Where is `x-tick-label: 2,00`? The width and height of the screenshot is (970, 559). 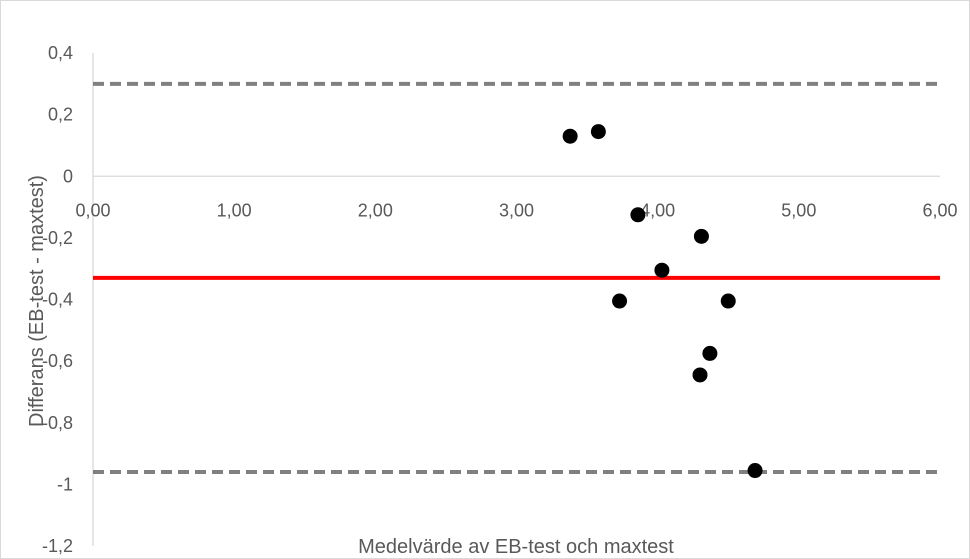
x-tick-label: 2,00 is located at coordinates (375, 210).